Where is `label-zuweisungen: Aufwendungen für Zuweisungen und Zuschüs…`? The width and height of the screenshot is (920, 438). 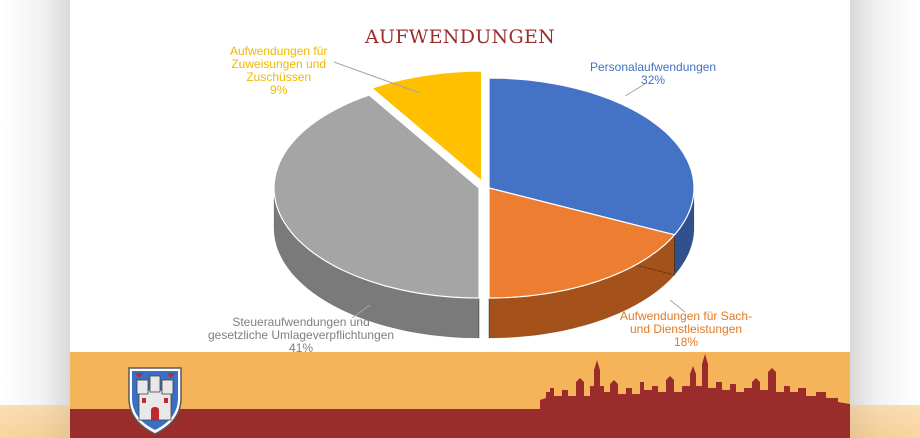 label-zuweisungen: Aufwendungen für Zuweisungen und Zuschüs… is located at coordinates (278, 71).